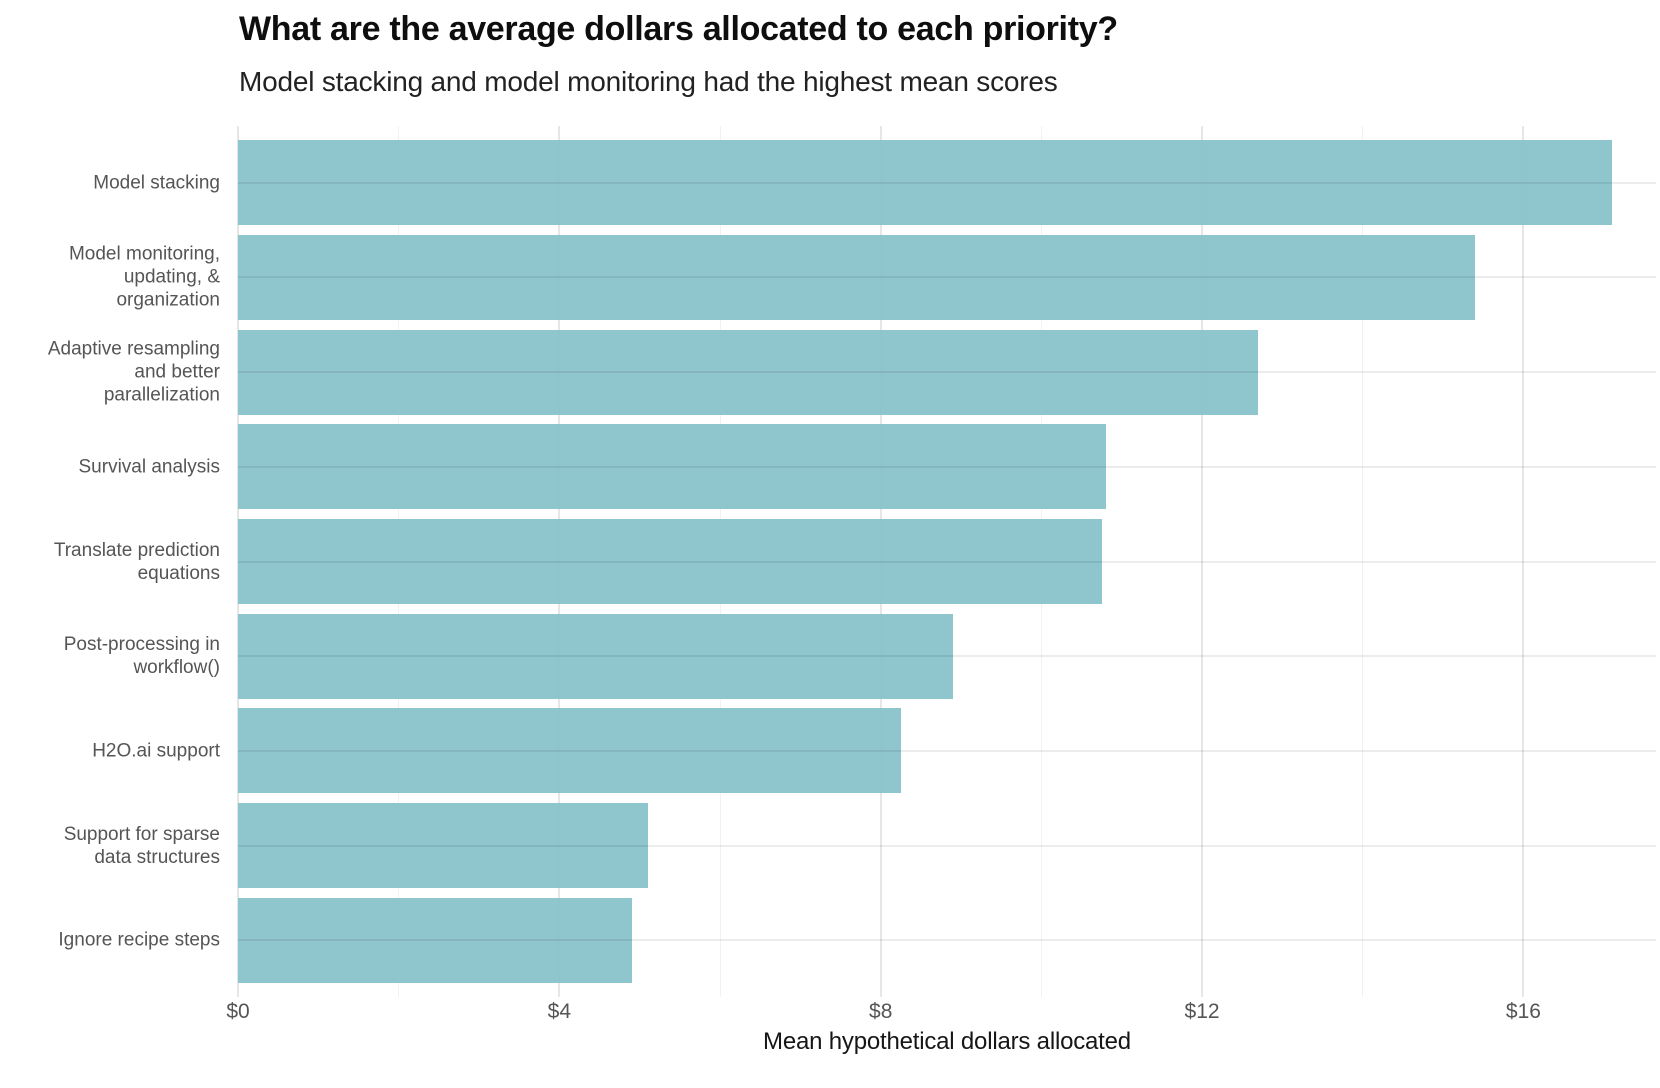  I want to click on category-label: Survival analysis, so click(149, 467).